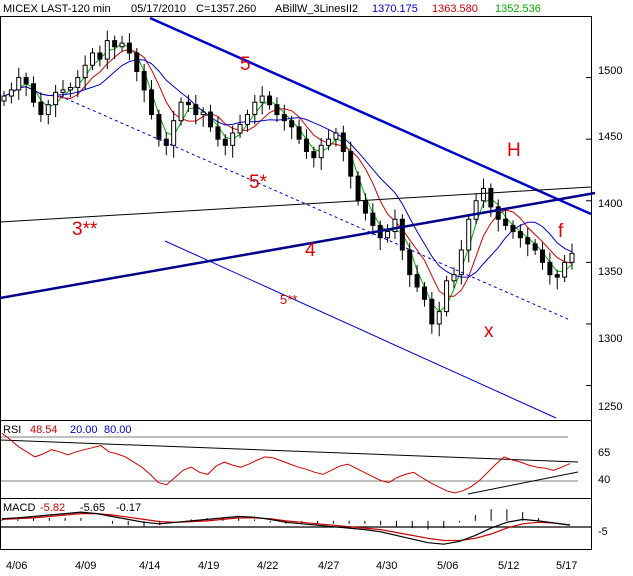  Describe the element at coordinates (455, 9) in the screenshot. I see `header-line2: 1363.580` at that location.